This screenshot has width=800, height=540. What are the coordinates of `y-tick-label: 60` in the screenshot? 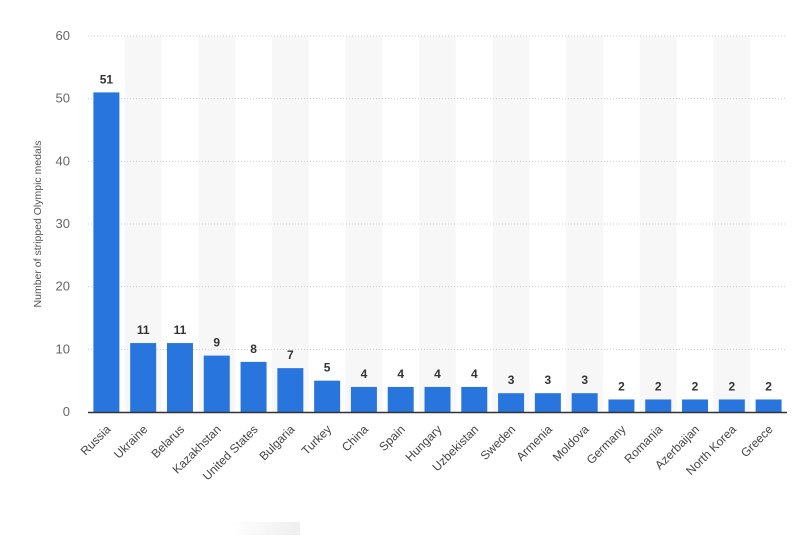 It's located at (63, 35).